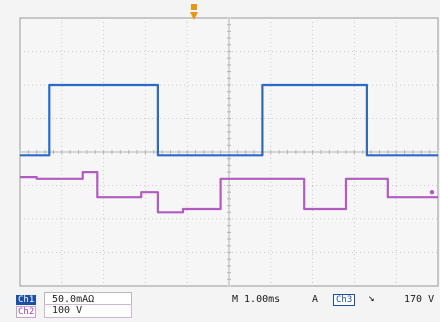 The height and width of the screenshot is (322, 440). Describe the element at coordinates (229, 192) in the screenshot. I see `trace-ch2` at that location.